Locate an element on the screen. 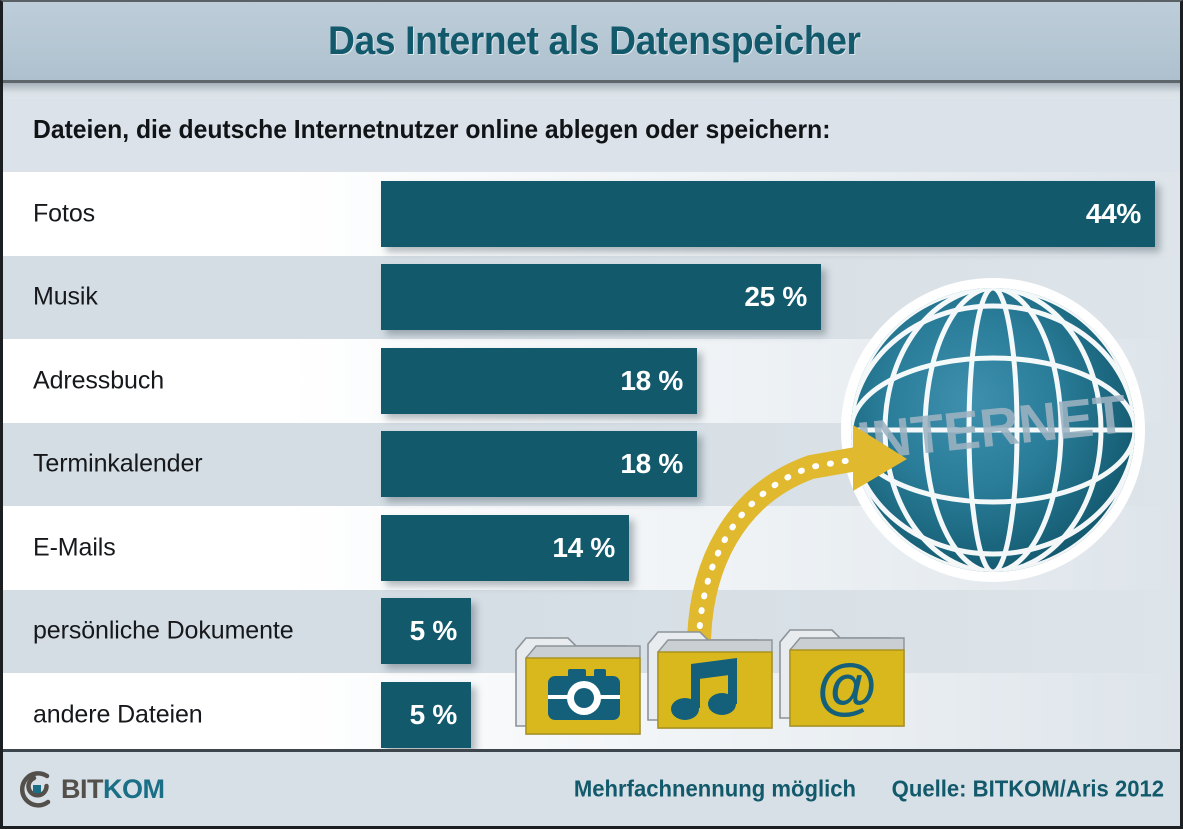 This screenshot has width=1183, height=829. at-sign-icon: @ is located at coordinates (847, 686).